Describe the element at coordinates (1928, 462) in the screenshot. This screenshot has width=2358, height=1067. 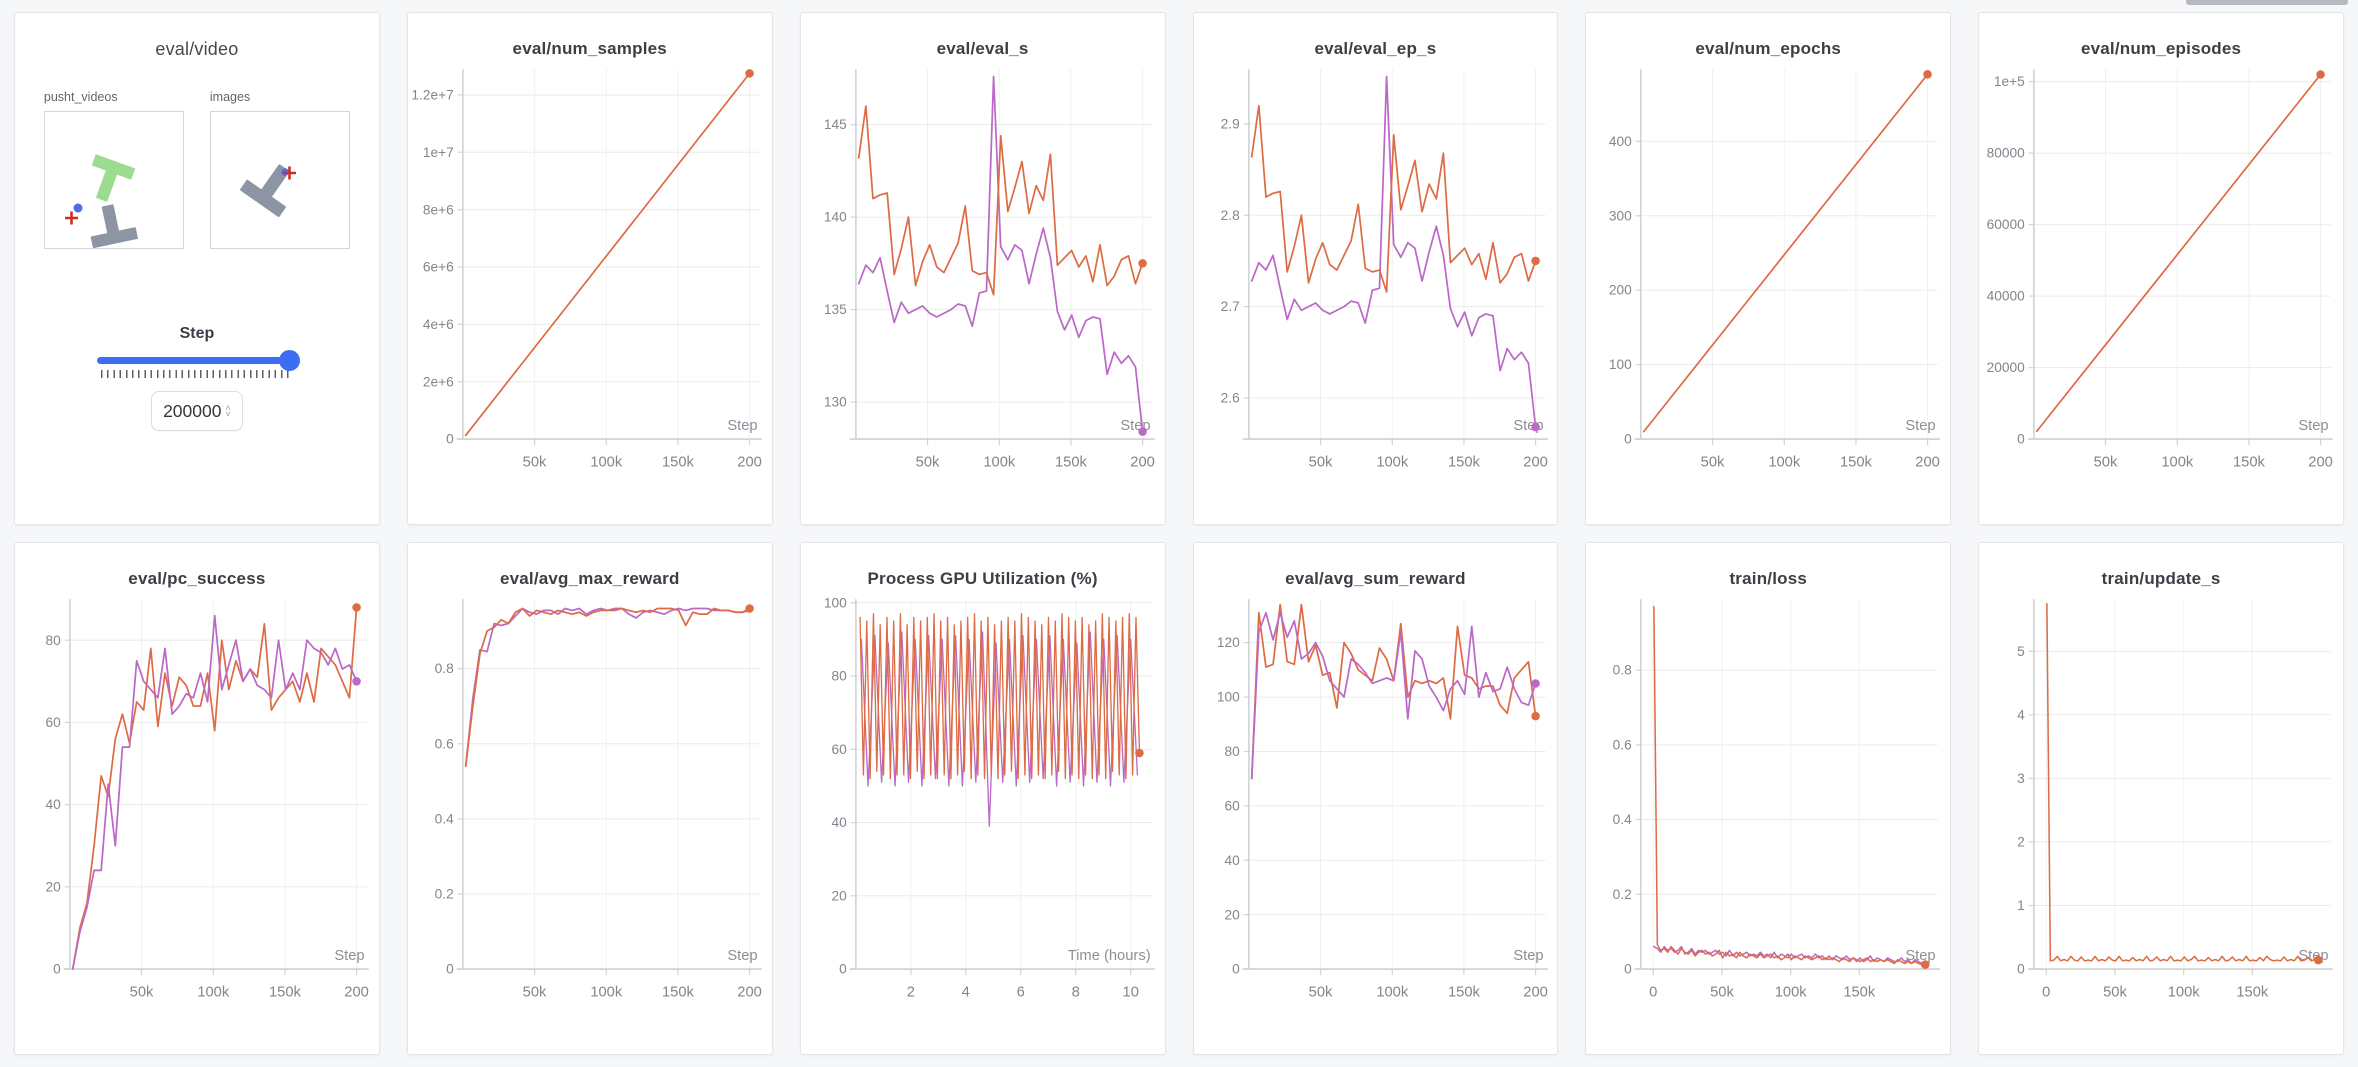
I see `svg-text: 200` at that location.